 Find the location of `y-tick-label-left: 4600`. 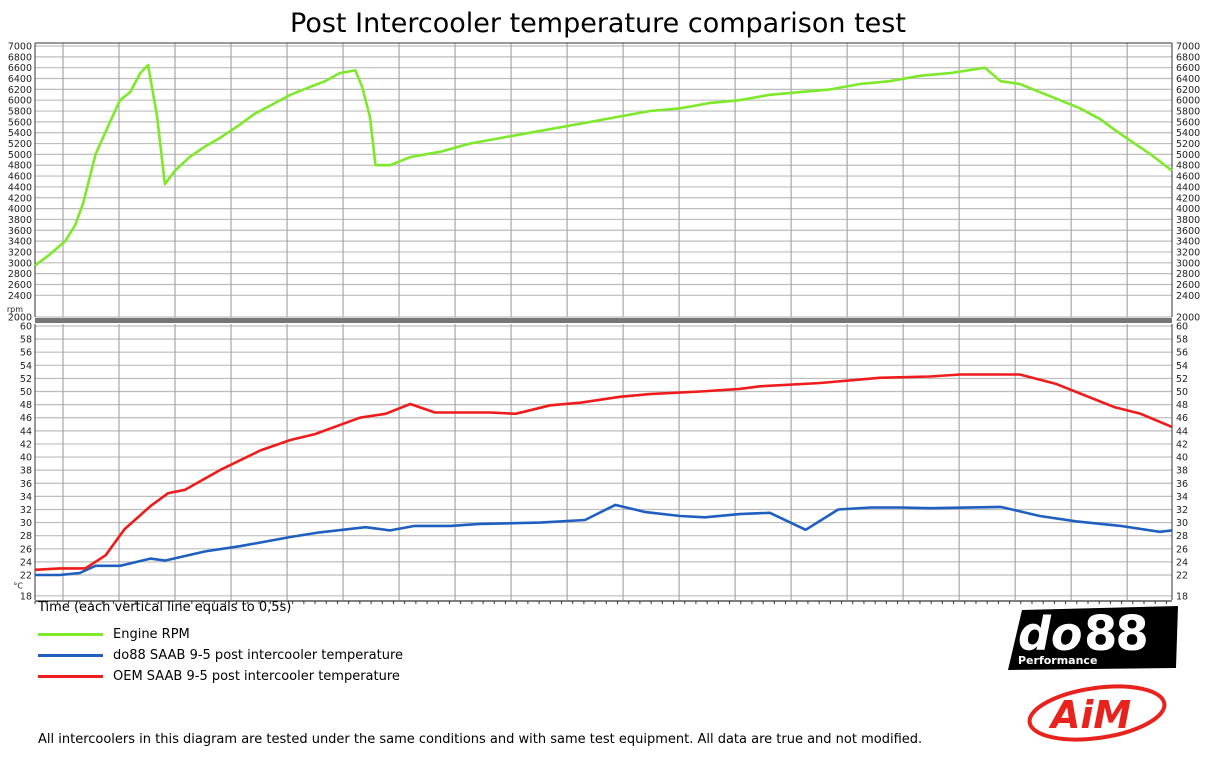

y-tick-label-left: 4600 is located at coordinates (20, 177).